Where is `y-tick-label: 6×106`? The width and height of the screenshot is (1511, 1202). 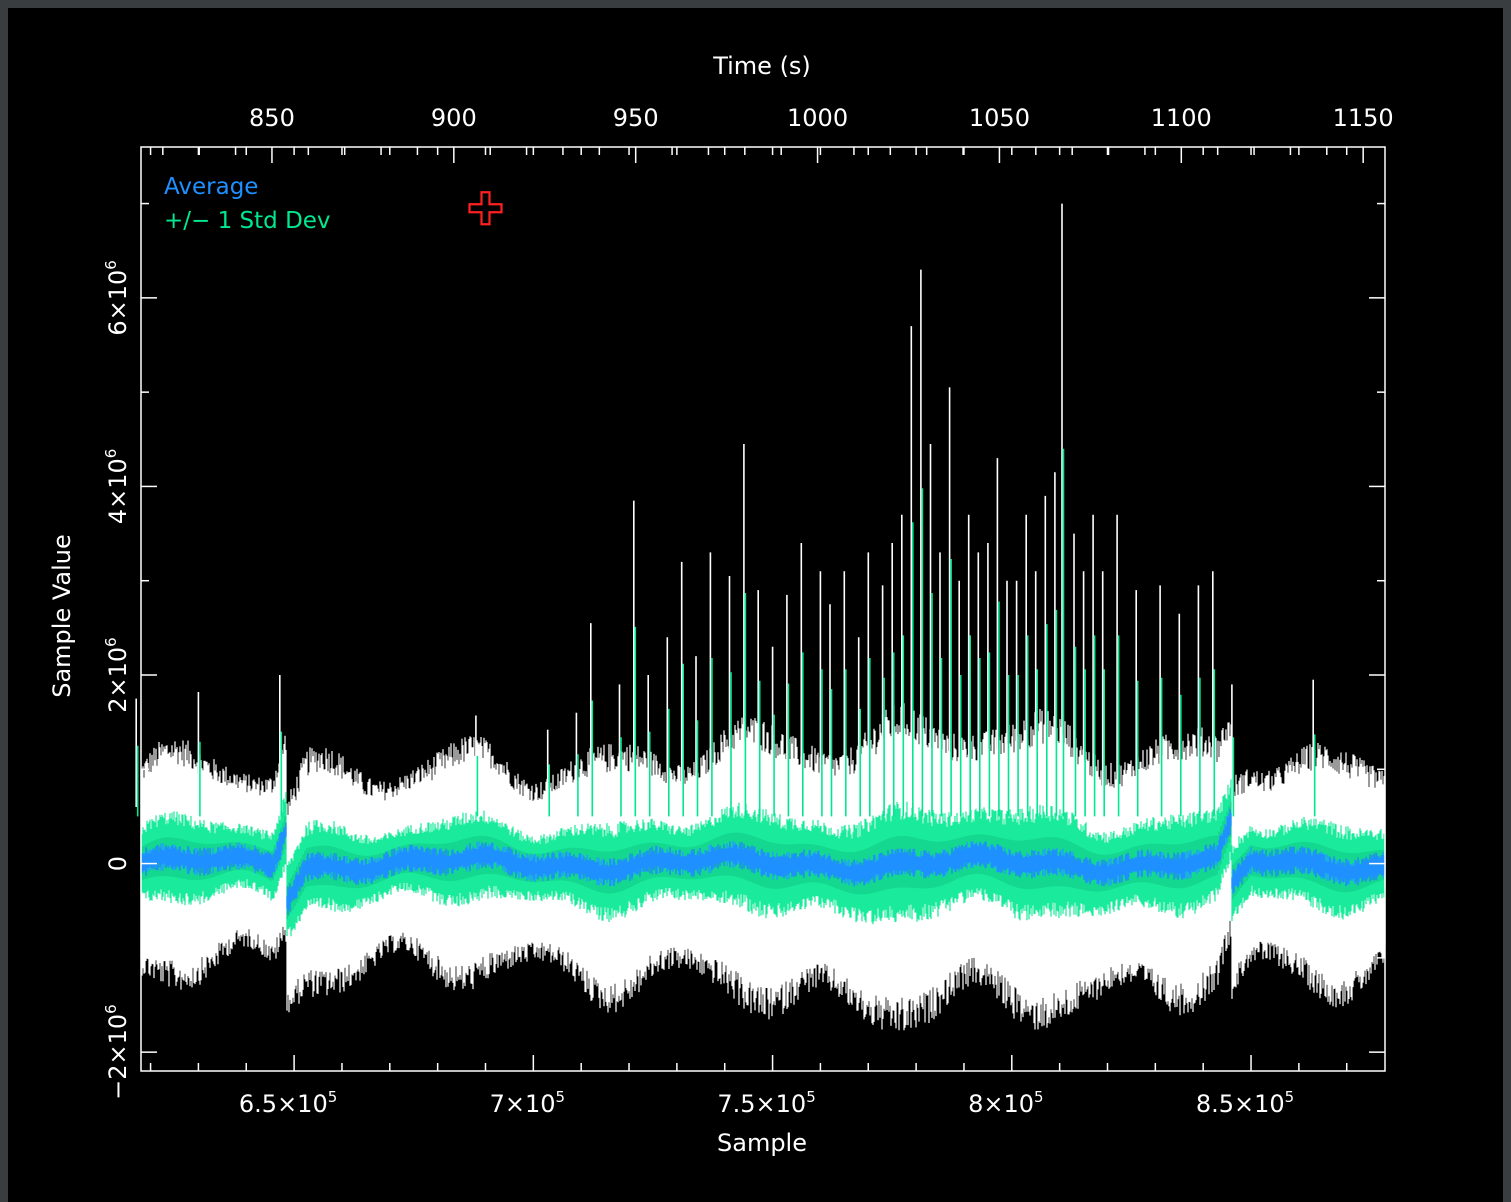 y-tick-label: 6×106 is located at coordinates (117, 297).